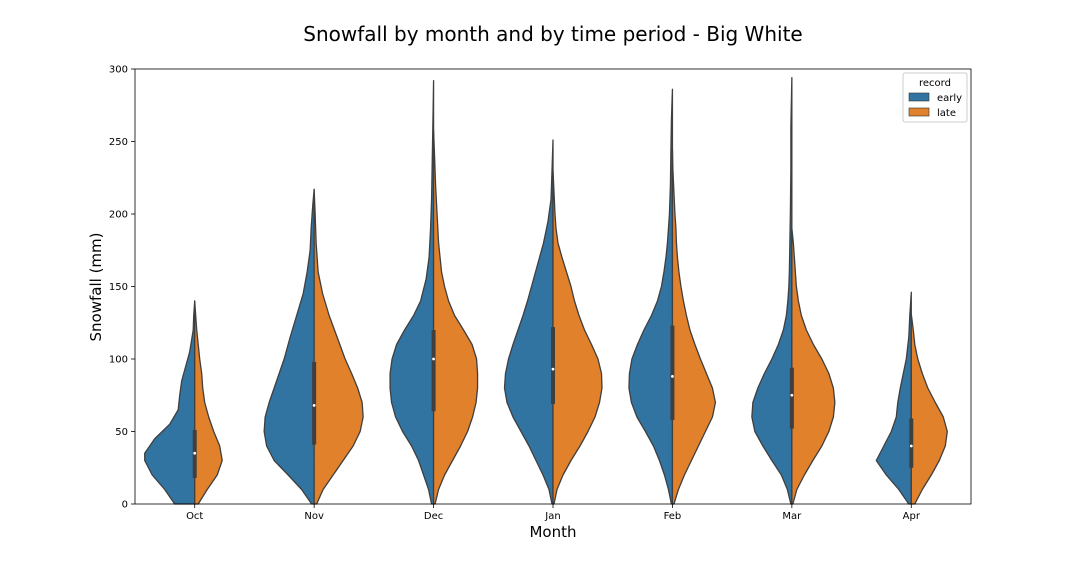 Image resolution: width=1080 pixels, height=576 pixels. What do you see at coordinates (935, 97) in the screenshot?
I see `legend: record early late` at bounding box center [935, 97].